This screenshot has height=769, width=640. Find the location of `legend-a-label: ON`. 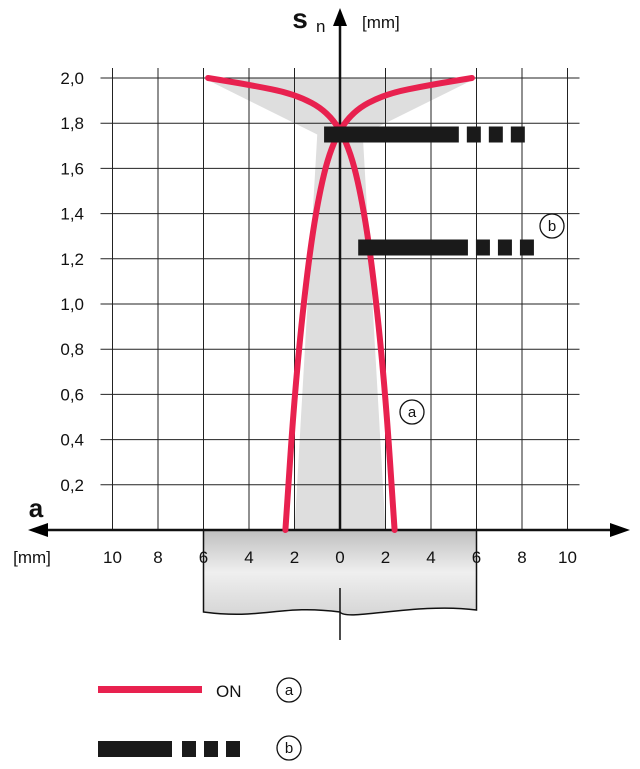

legend-a-label: ON is located at coordinates (229, 691).